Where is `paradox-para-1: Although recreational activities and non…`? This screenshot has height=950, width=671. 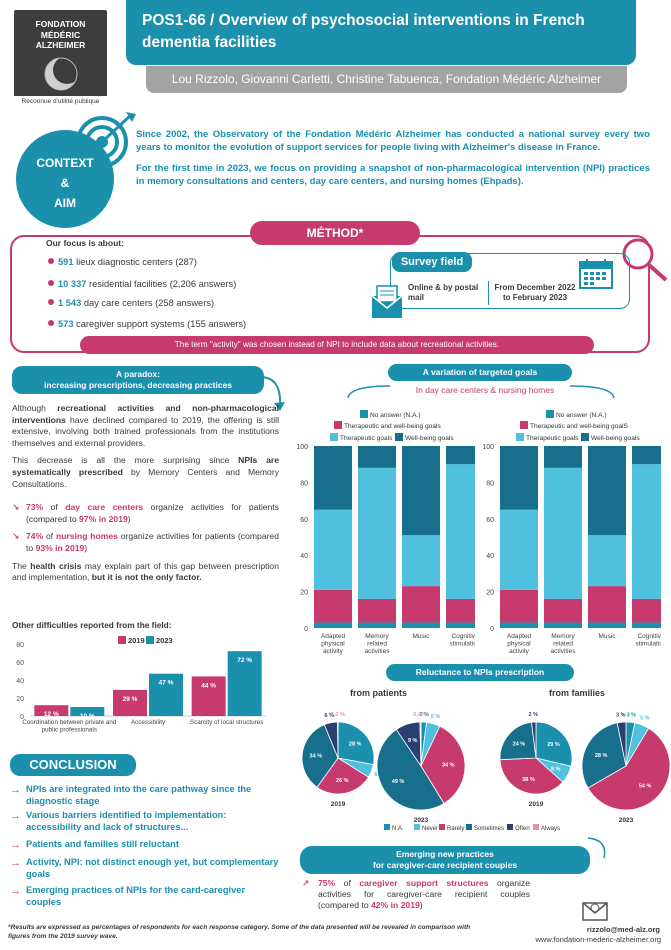
paradox-para-1: Although recreational activities and non… is located at coordinates (145, 425).